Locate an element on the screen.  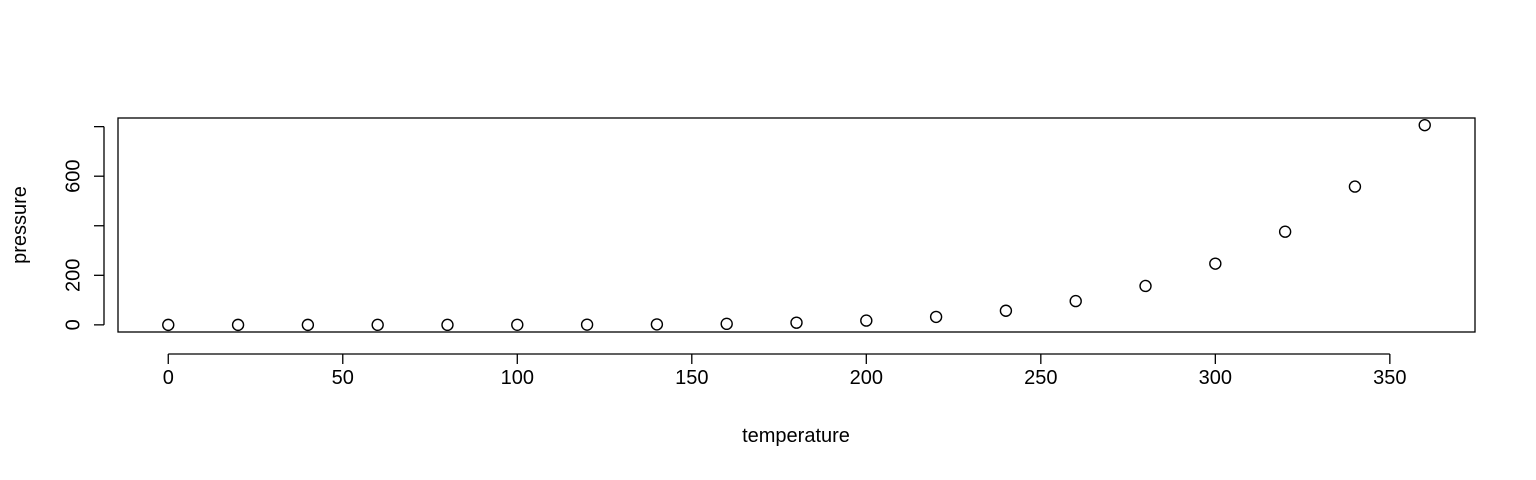
y-tick-label: 200 is located at coordinates (73, 275).